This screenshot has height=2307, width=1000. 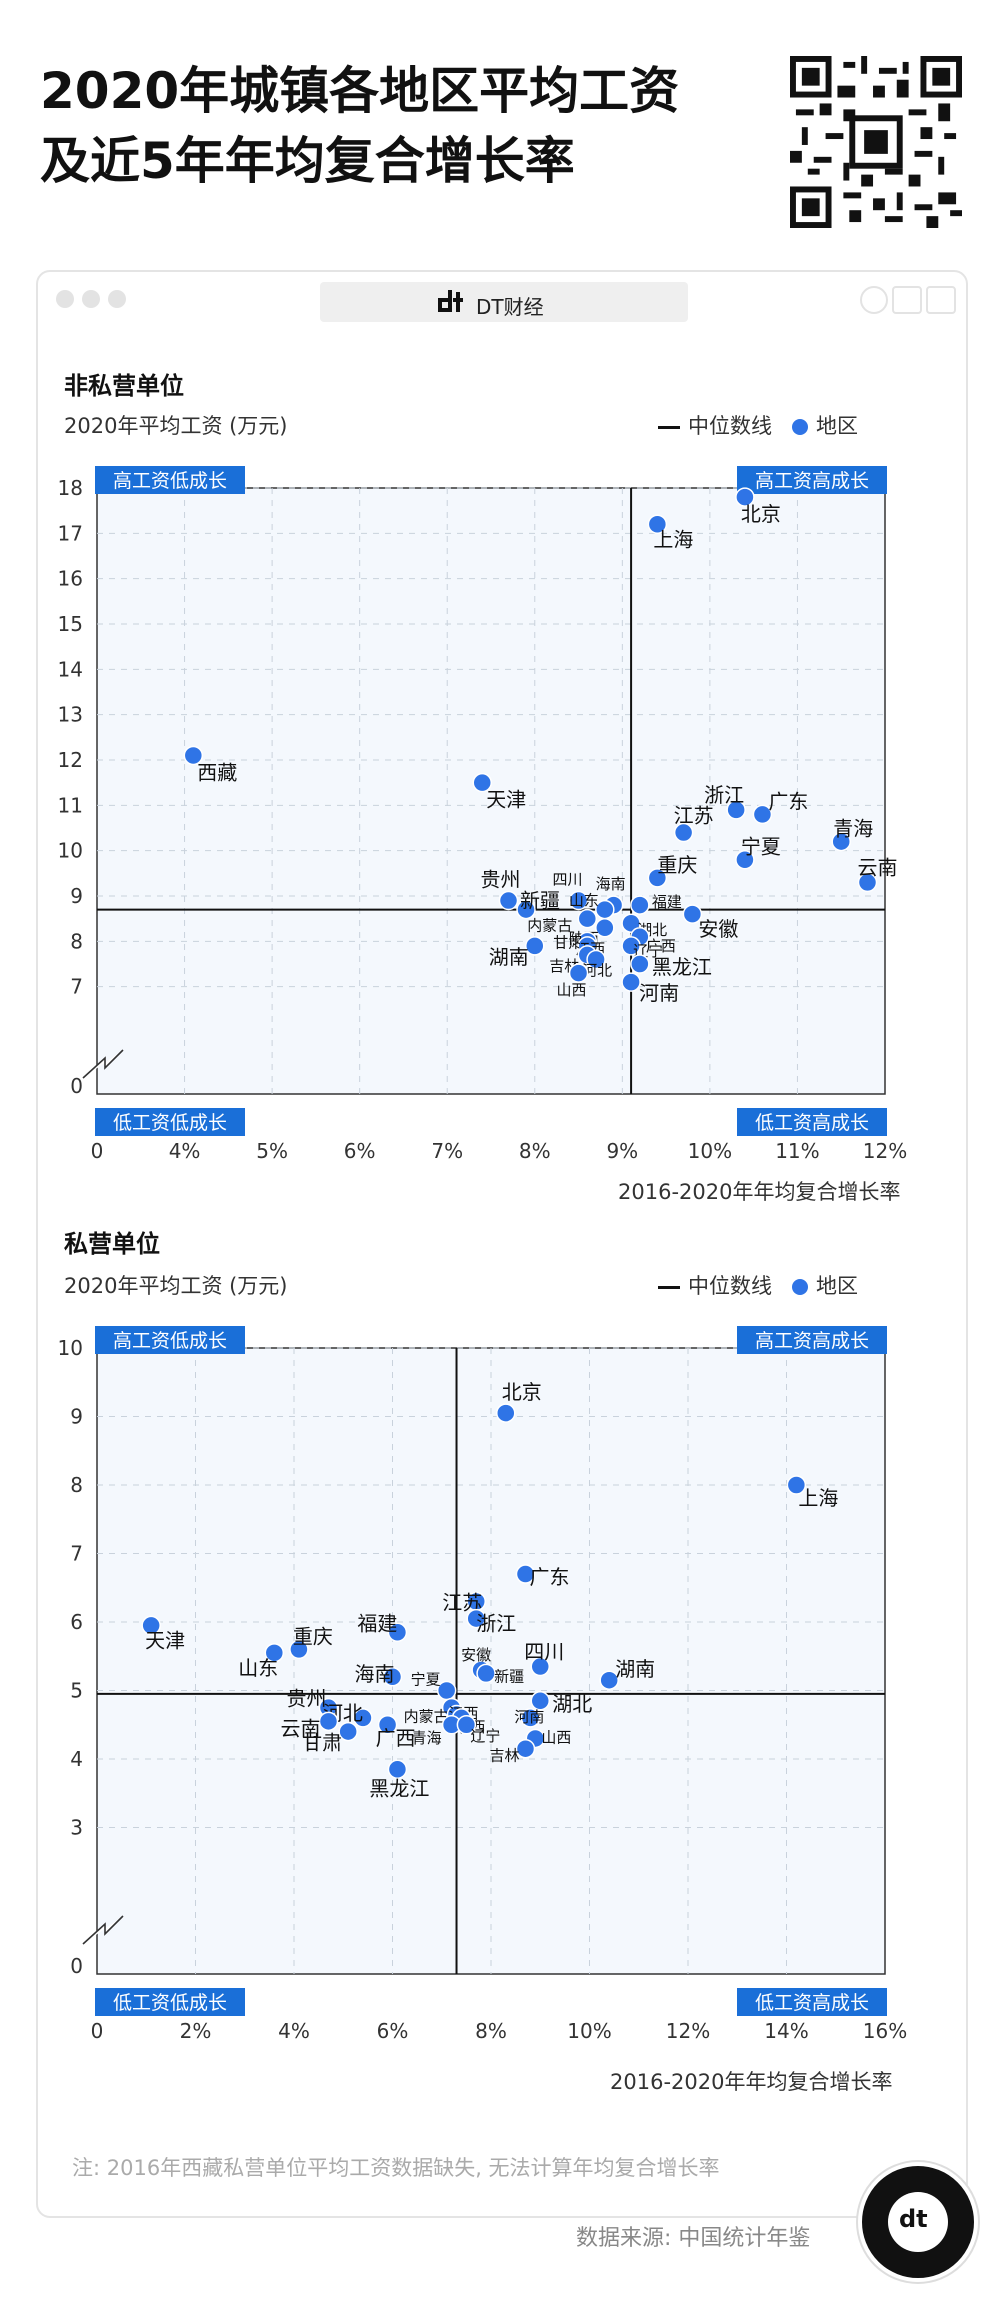 What do you see at coordinates (812, 1341) in the screenshot?
I see `quadrant-tag-label: 高工资高成长` at bounding box center [812, 1341].